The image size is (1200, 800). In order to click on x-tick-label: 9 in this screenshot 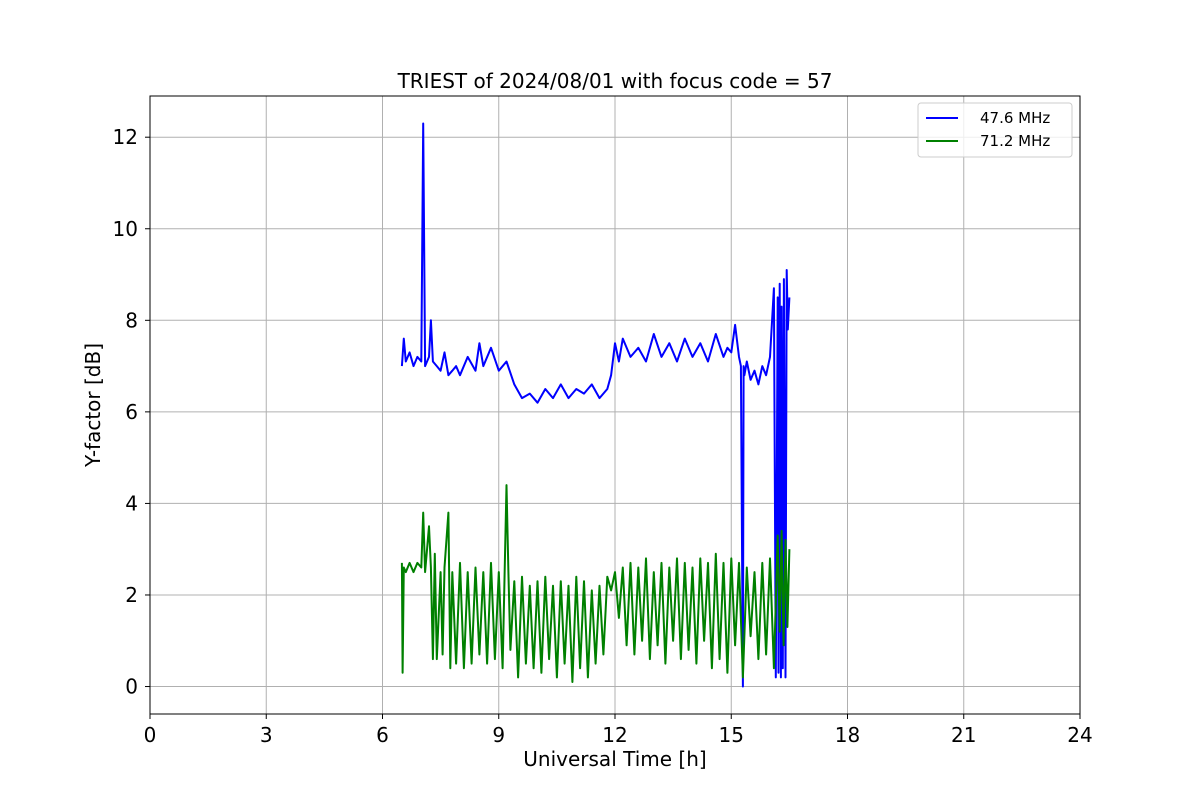, I will do `click(498, 735)`.